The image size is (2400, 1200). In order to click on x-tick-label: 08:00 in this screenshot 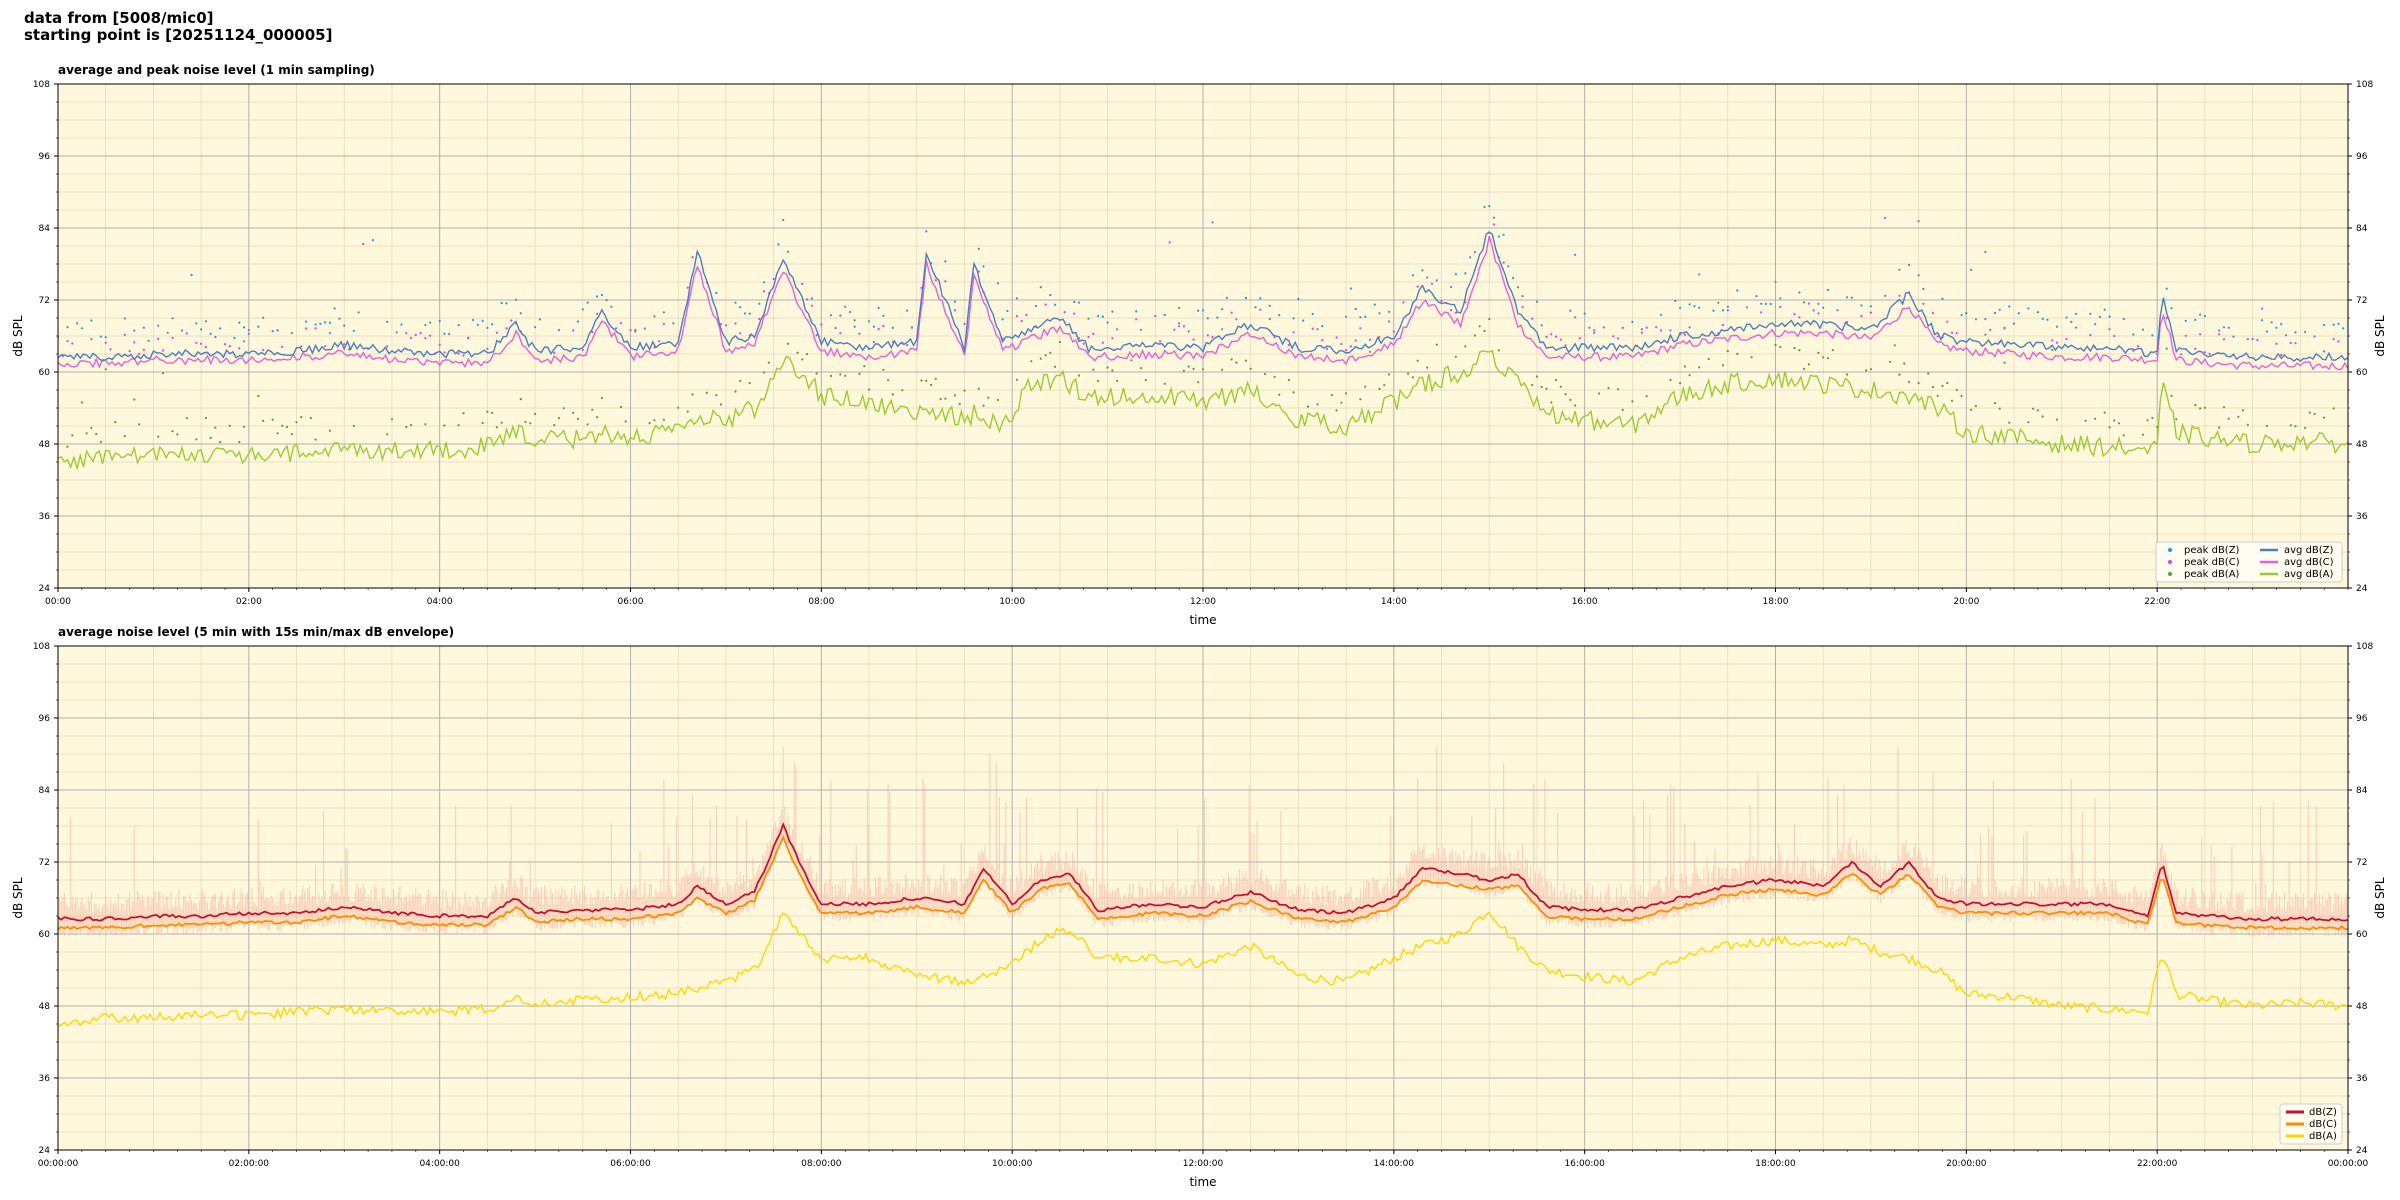, I will do `click(821, 602)`.